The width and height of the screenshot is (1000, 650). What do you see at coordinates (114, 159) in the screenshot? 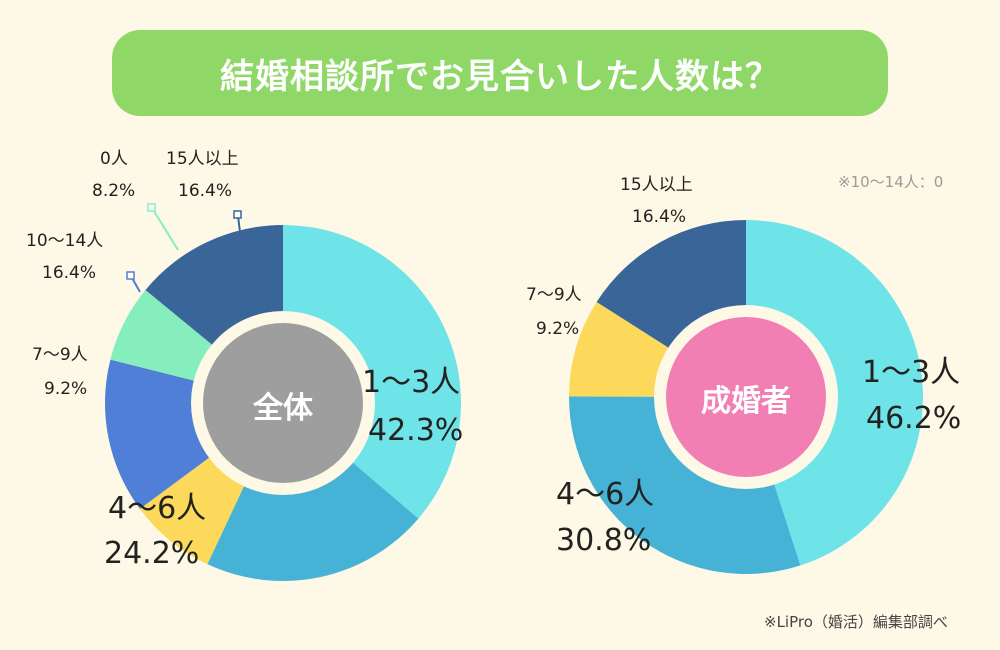
I see `slice-label-0: 0人` at bounding box center [114, 159].